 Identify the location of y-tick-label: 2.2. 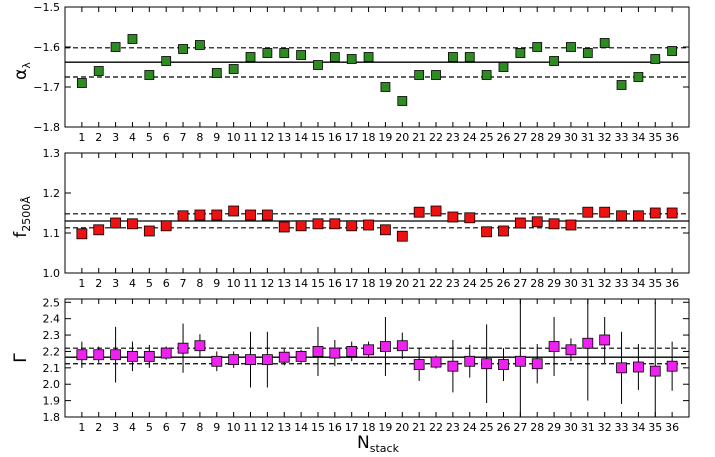
(52, 351).